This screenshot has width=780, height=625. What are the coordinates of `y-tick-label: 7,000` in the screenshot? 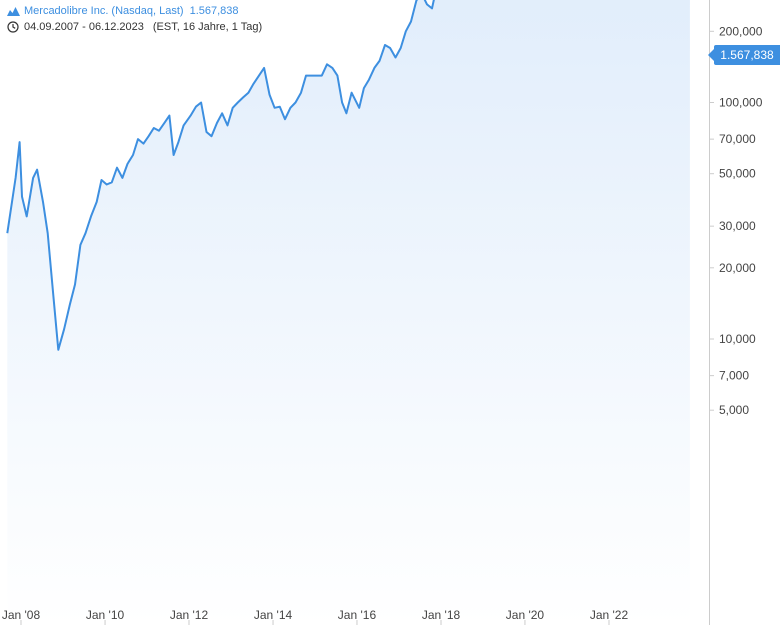 It's located at (734, 376).